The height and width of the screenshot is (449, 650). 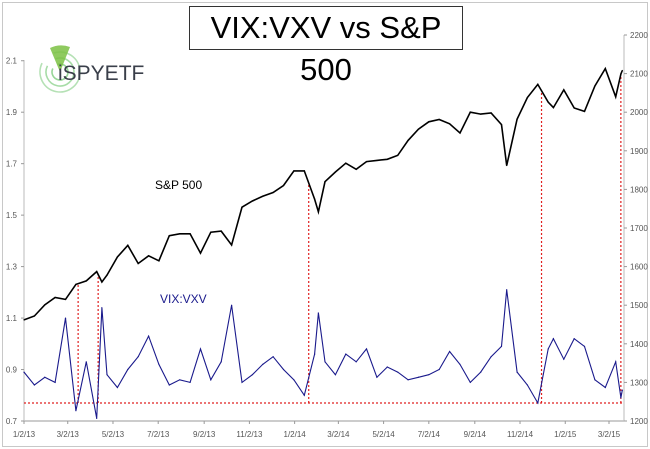 What do you see at coordinates (101, 73) in the screenshot?
I see `logo-text: iSPYETF` at bounding box center [101, 73].